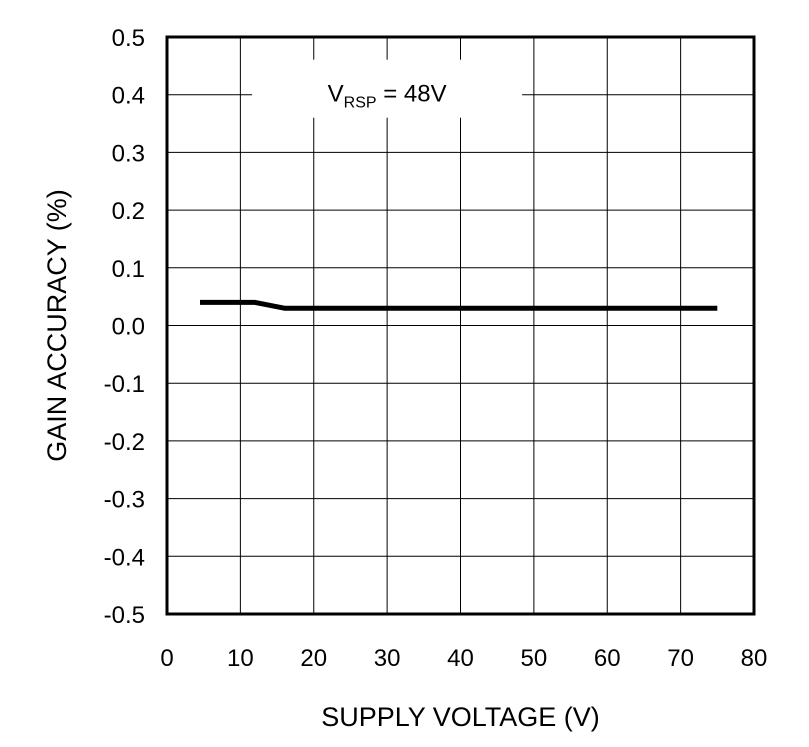  I want to click on x-tick-label: 0, so click(166, 658).